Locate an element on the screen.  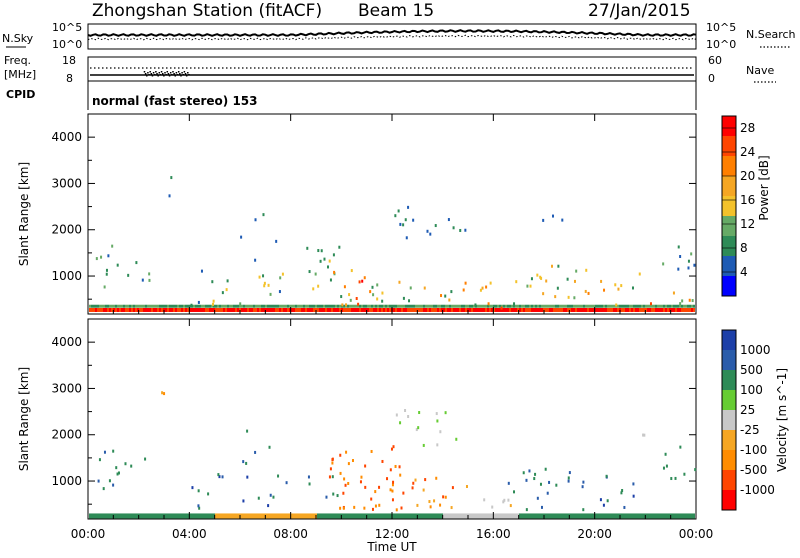
x-tick-label: 00:00 is located at coordinates (88, 534).